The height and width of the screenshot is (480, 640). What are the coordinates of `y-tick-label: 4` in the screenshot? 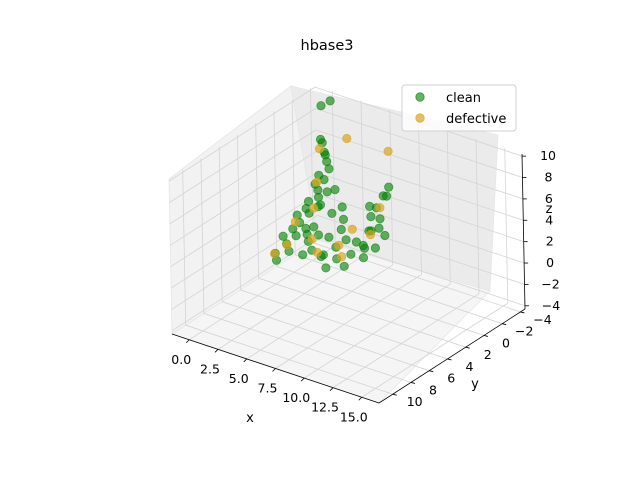 It's located at (469, 366).